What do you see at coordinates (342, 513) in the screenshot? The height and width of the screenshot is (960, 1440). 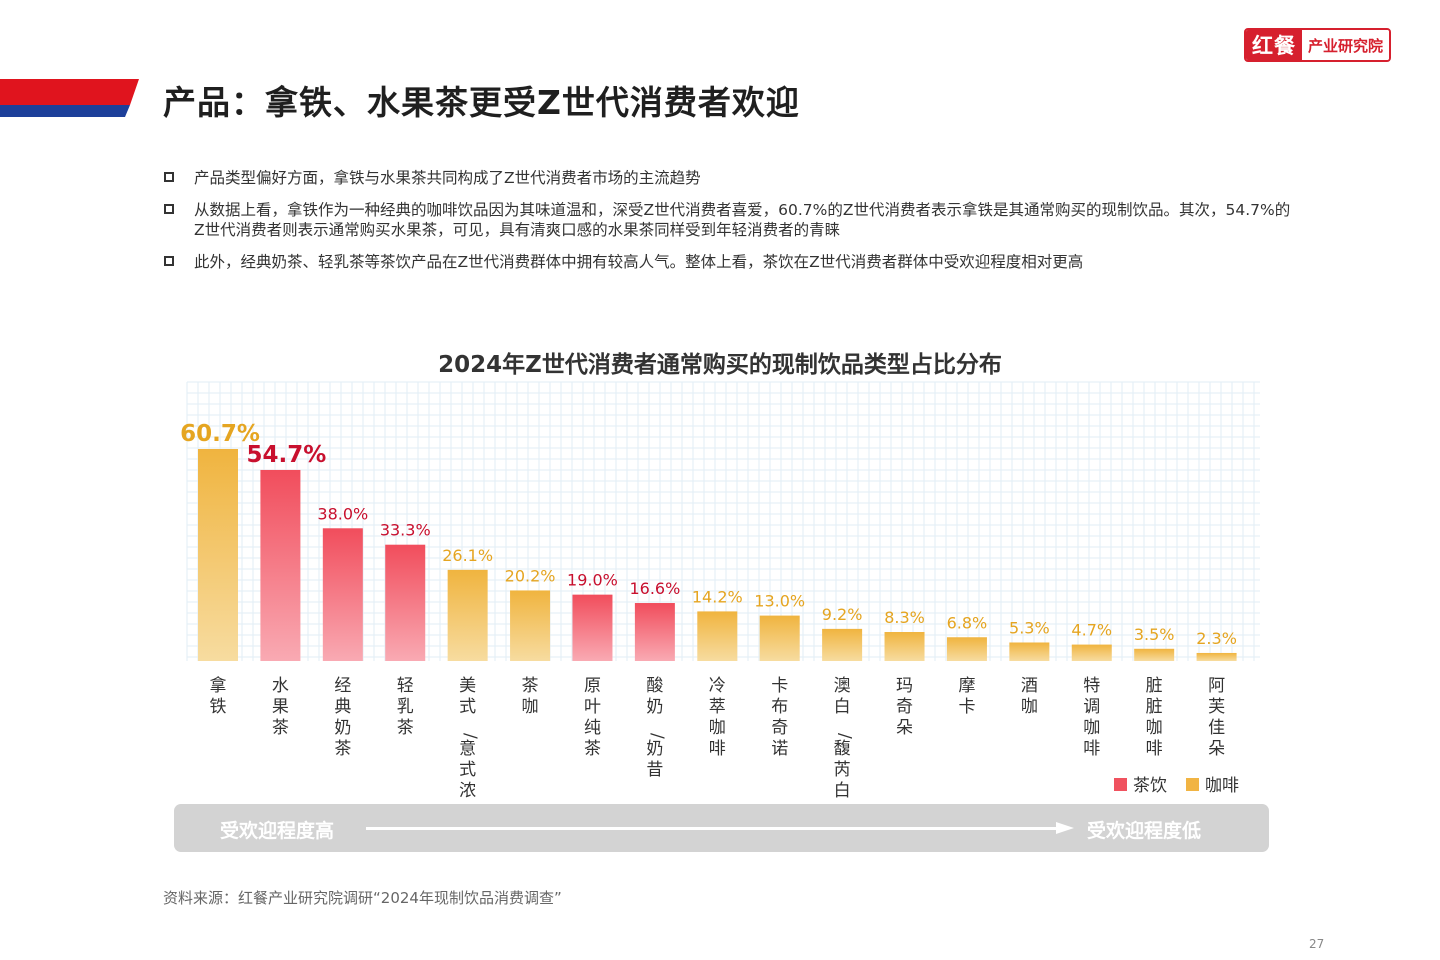 I see `value-label: 38.0%` at bounding box center [342, 513].